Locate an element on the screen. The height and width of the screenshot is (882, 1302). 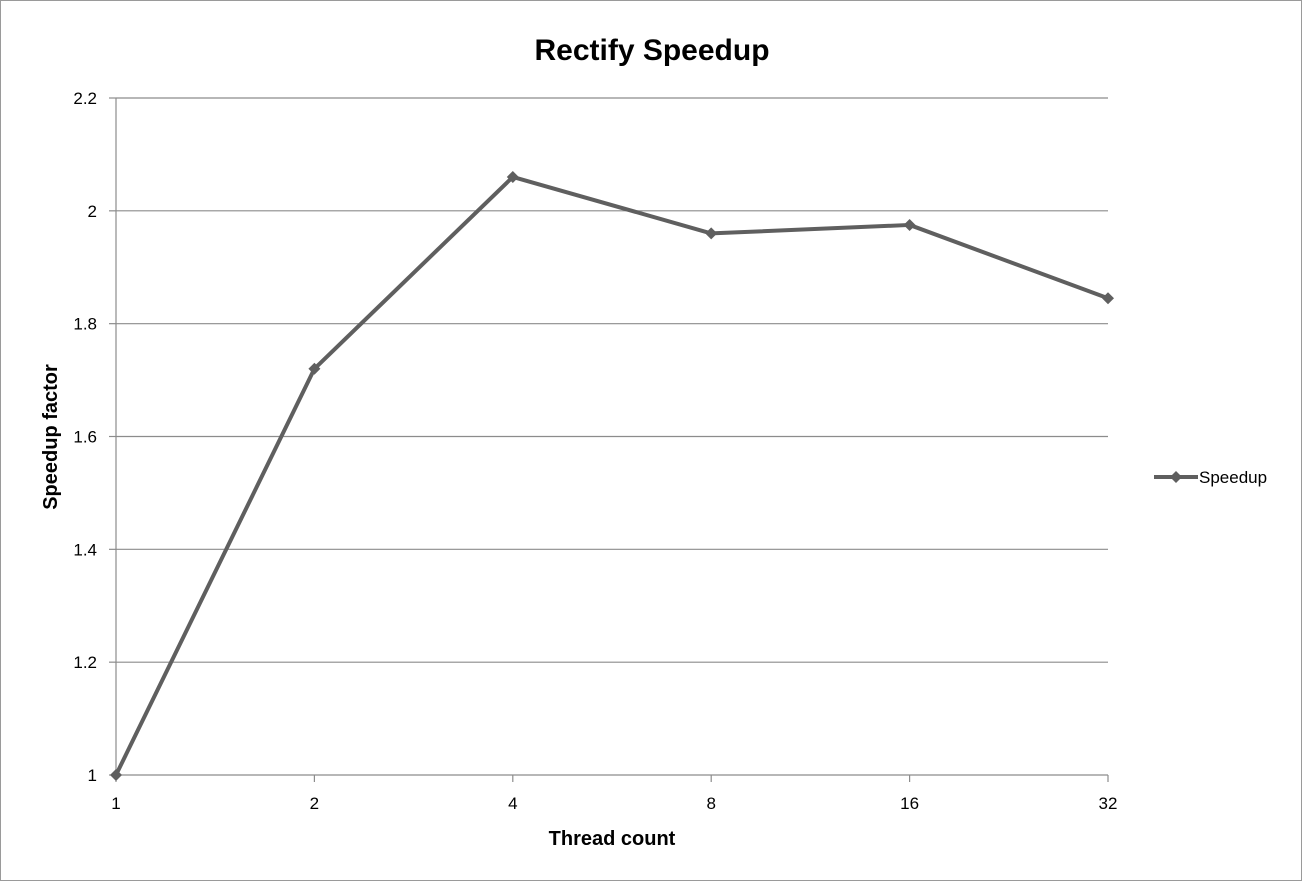
legend: Speedup is located at coordinates (1210, 477).